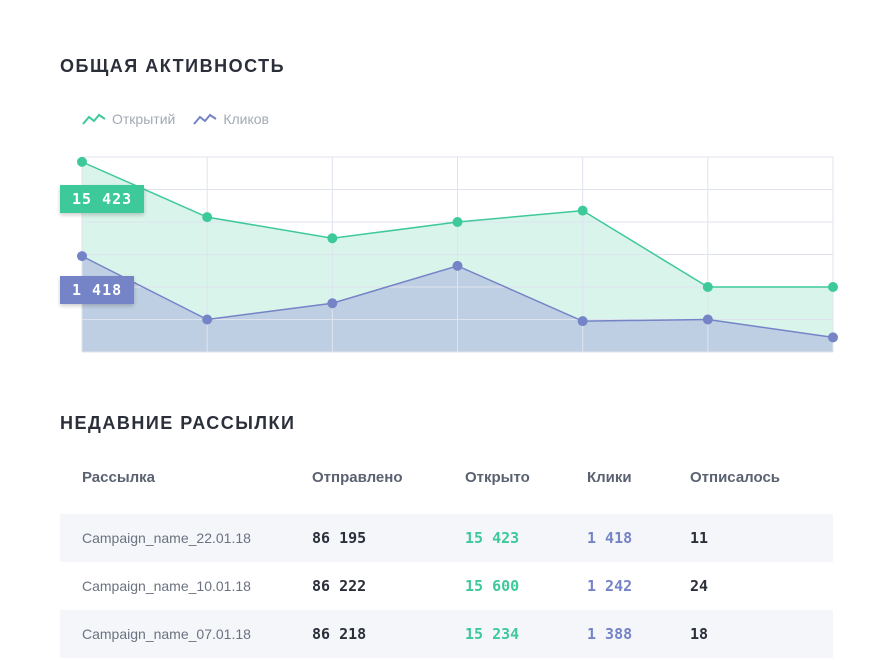 Image resolution: width=890 pixels, height=660 pixels. What do you see at coordinates (166, 634) in the screenshot?
I see `campaign-name: Campaign_name_07.01.18` at bounding box center [166, 634].